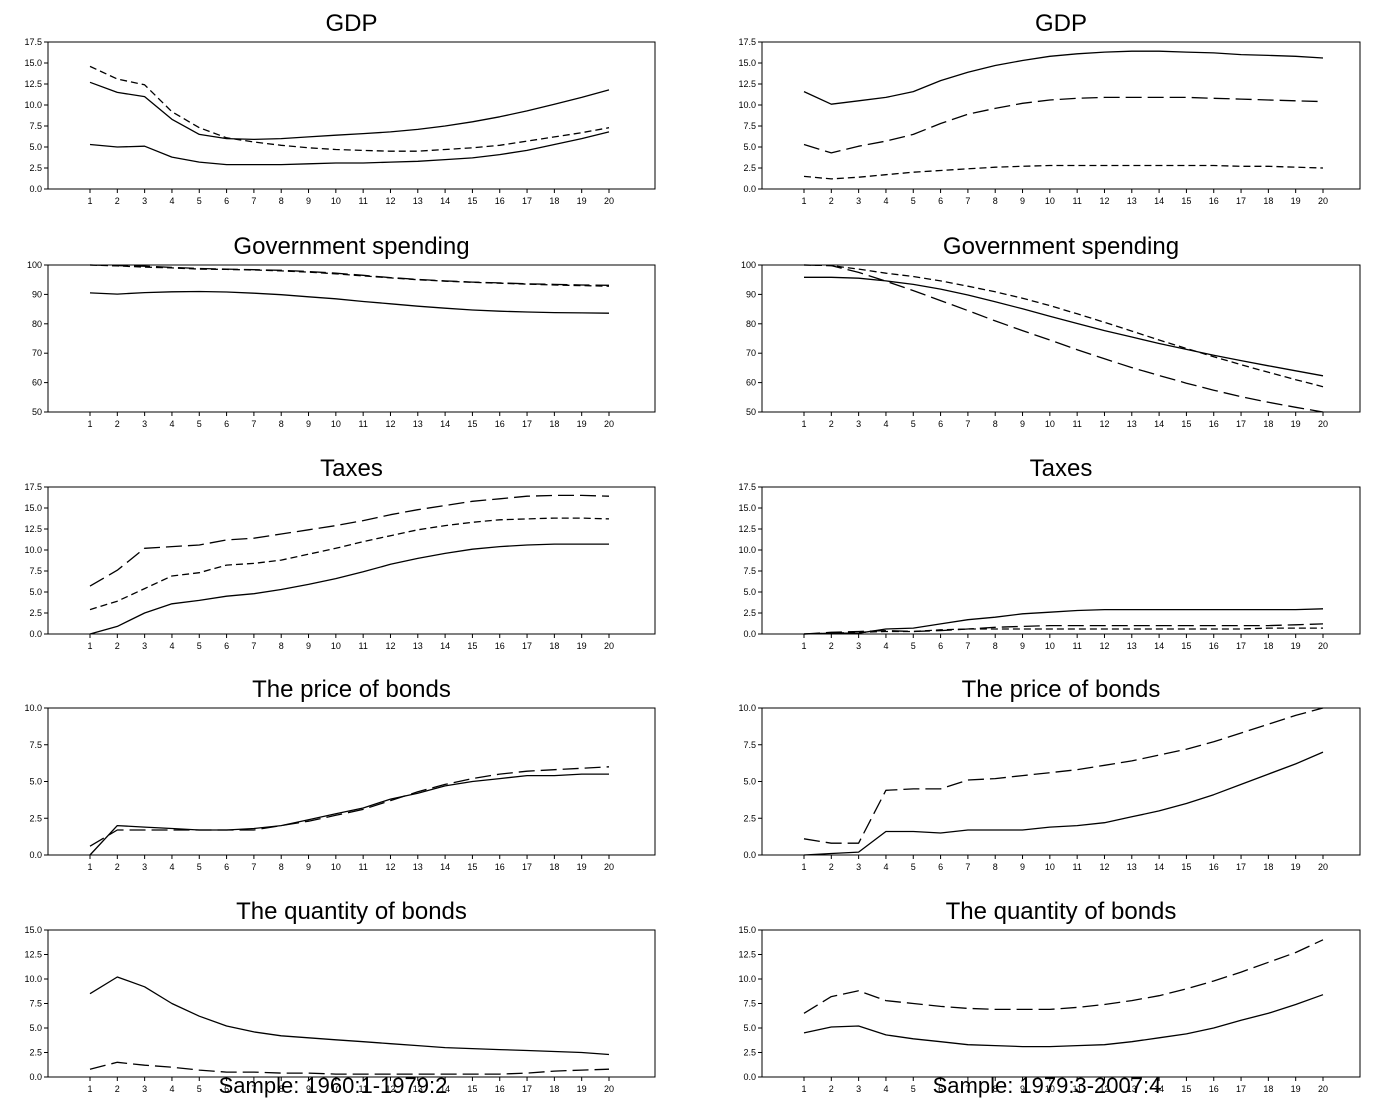 The width and height of the screenshot is (1374, 1101). I want to click on y-tick-label: 17.5, so click(747, 487).